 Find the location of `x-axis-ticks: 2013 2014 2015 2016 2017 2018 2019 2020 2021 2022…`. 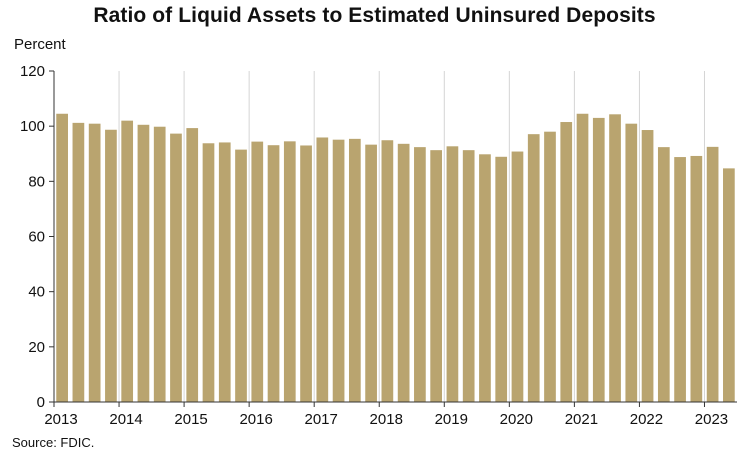

x-axis-ticks: 2013 2014 2015 2016 2017 2018 2019 2020 2021 2022… is located at coordinates (386, 415).